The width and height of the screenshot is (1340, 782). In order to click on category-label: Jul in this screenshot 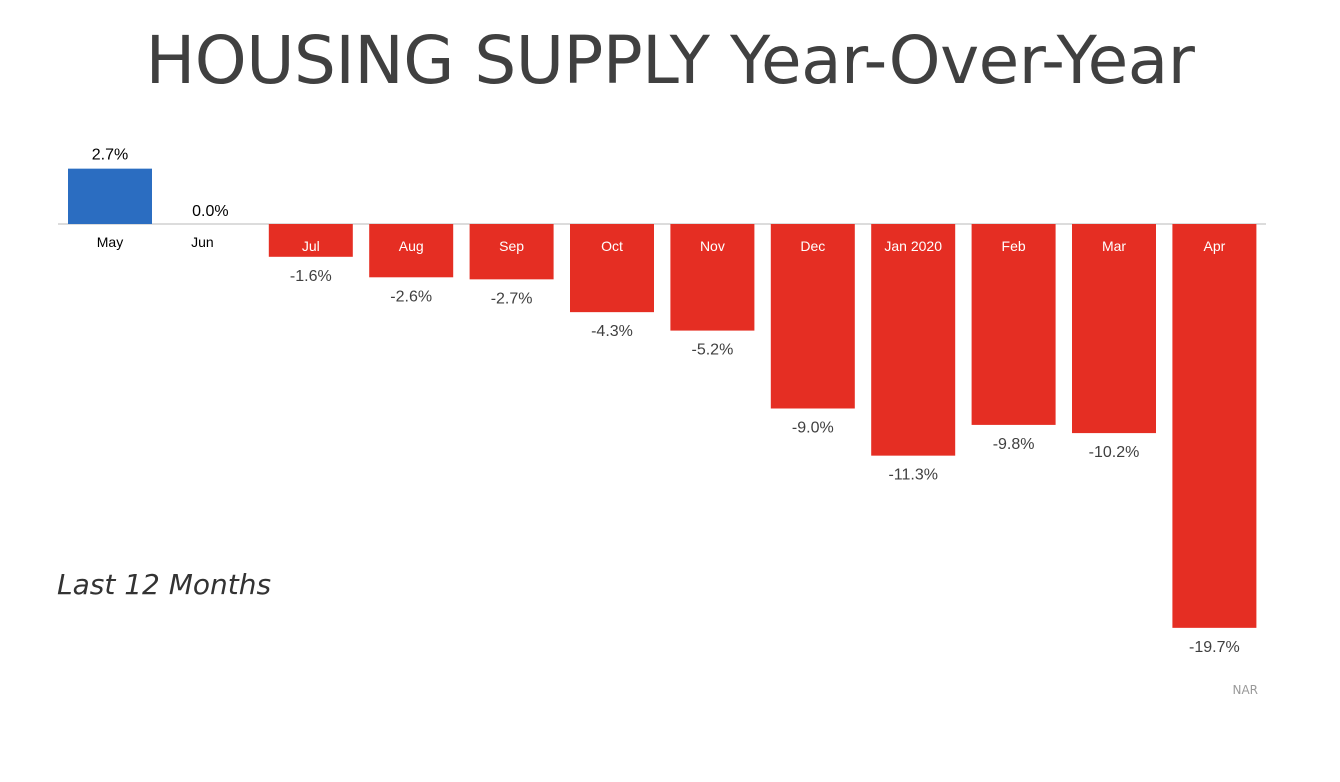, I will do `click(311, 246)`.